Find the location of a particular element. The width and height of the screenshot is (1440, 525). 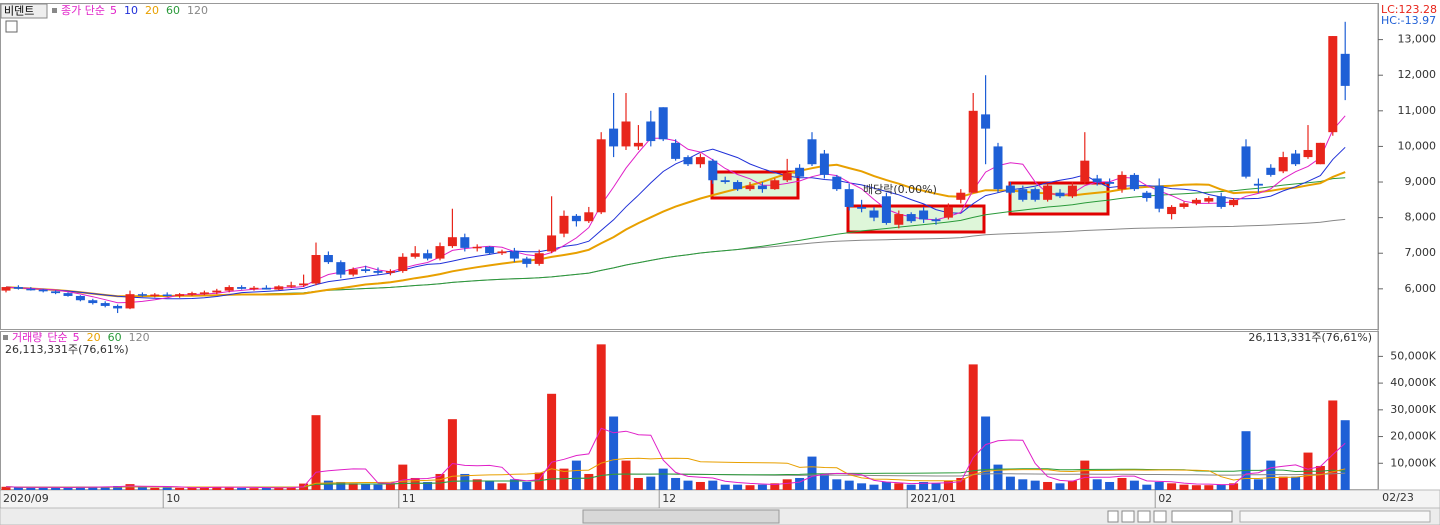

y-tick-label: 6,000 is located at coordinates (1421, 288).